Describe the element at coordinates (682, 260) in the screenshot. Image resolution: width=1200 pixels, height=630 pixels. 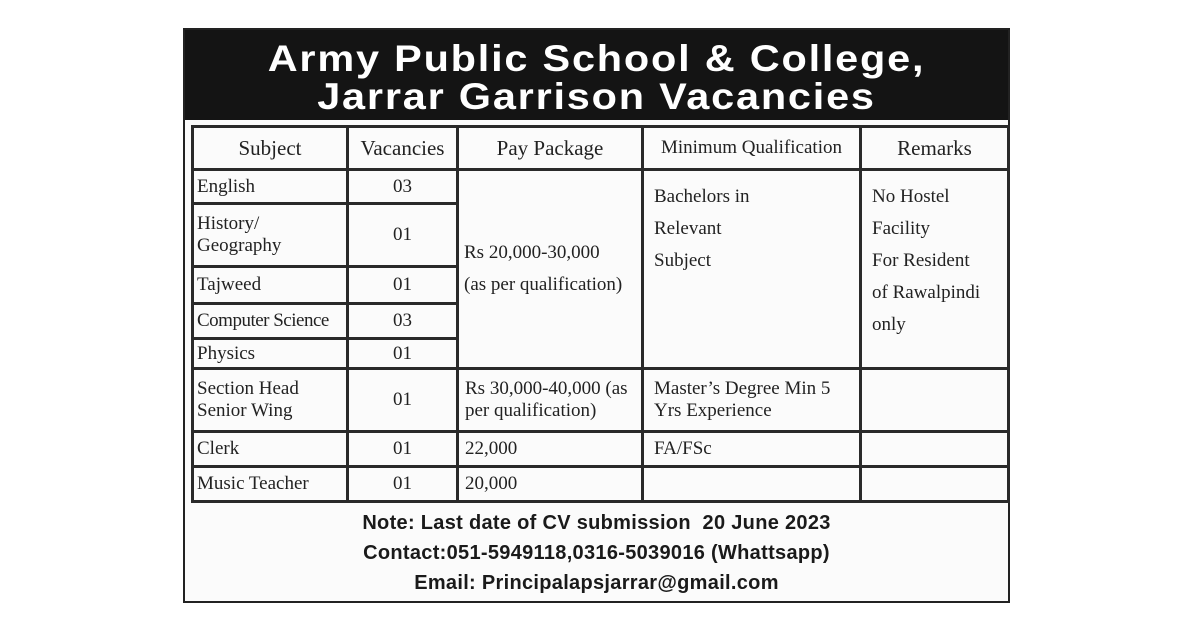
I see `qualification-line: Subject` at that location.